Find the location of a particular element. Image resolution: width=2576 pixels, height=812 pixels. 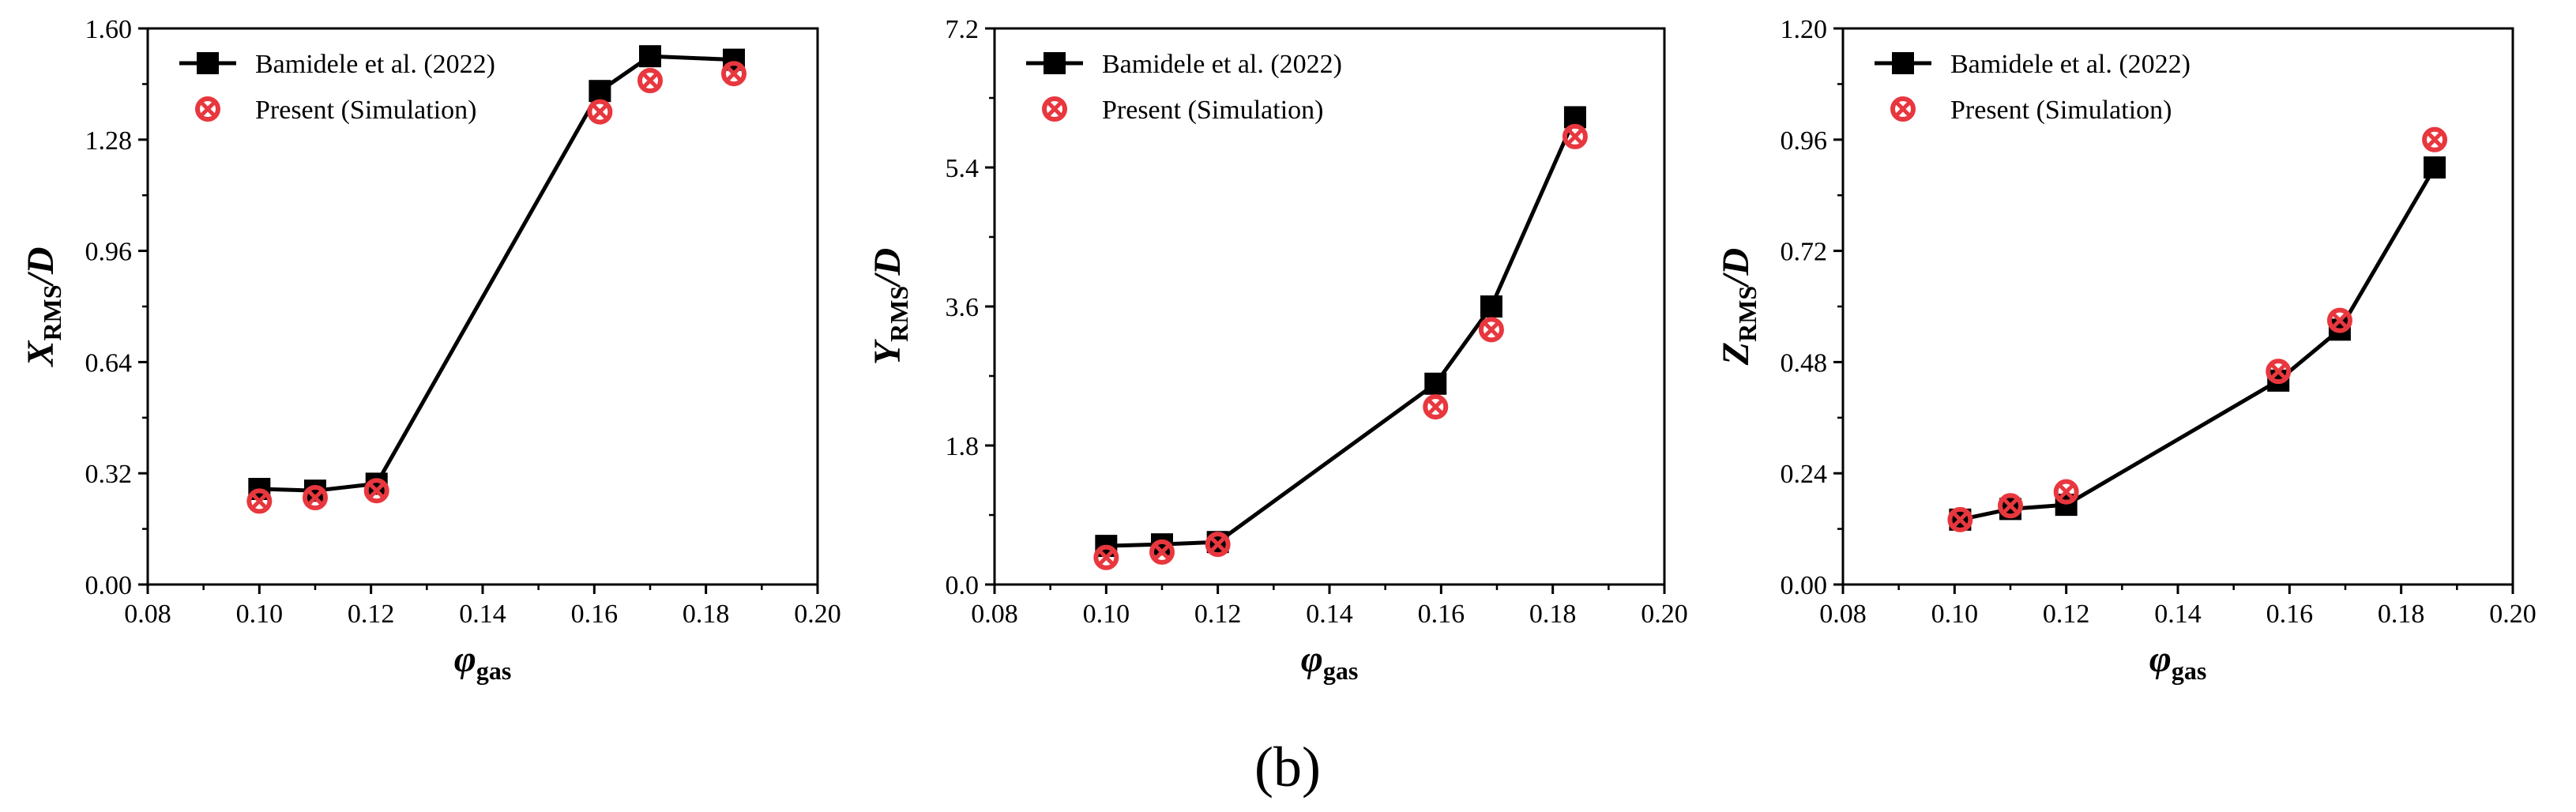

y-tick-label: 7.2 is located at coordinates (963, 29).